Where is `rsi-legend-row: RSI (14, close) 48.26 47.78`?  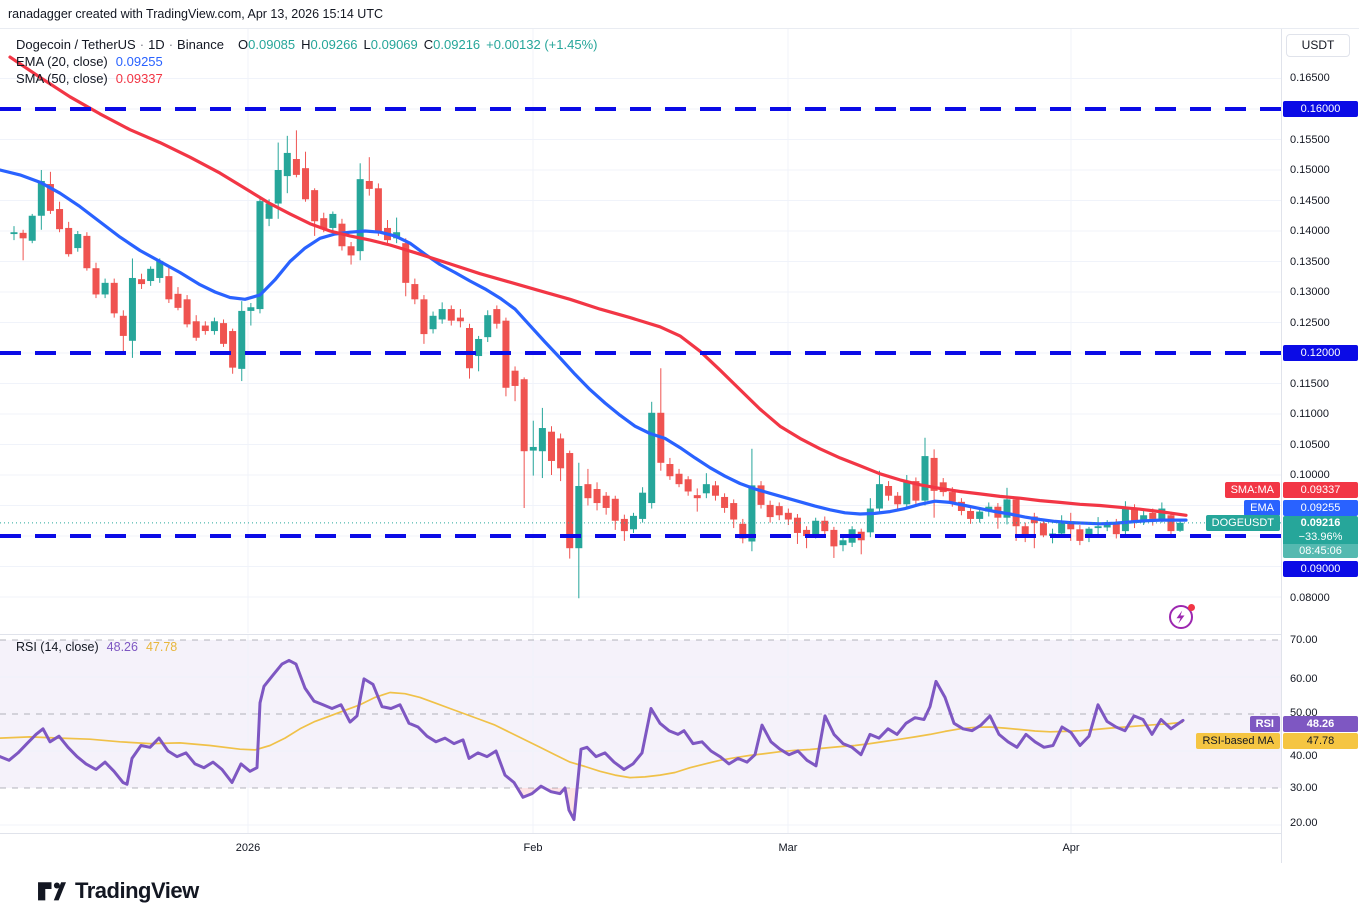
rsi-legend-row: RSI (14, close) 48.26 47.78 is located at coordinates (96, 647).